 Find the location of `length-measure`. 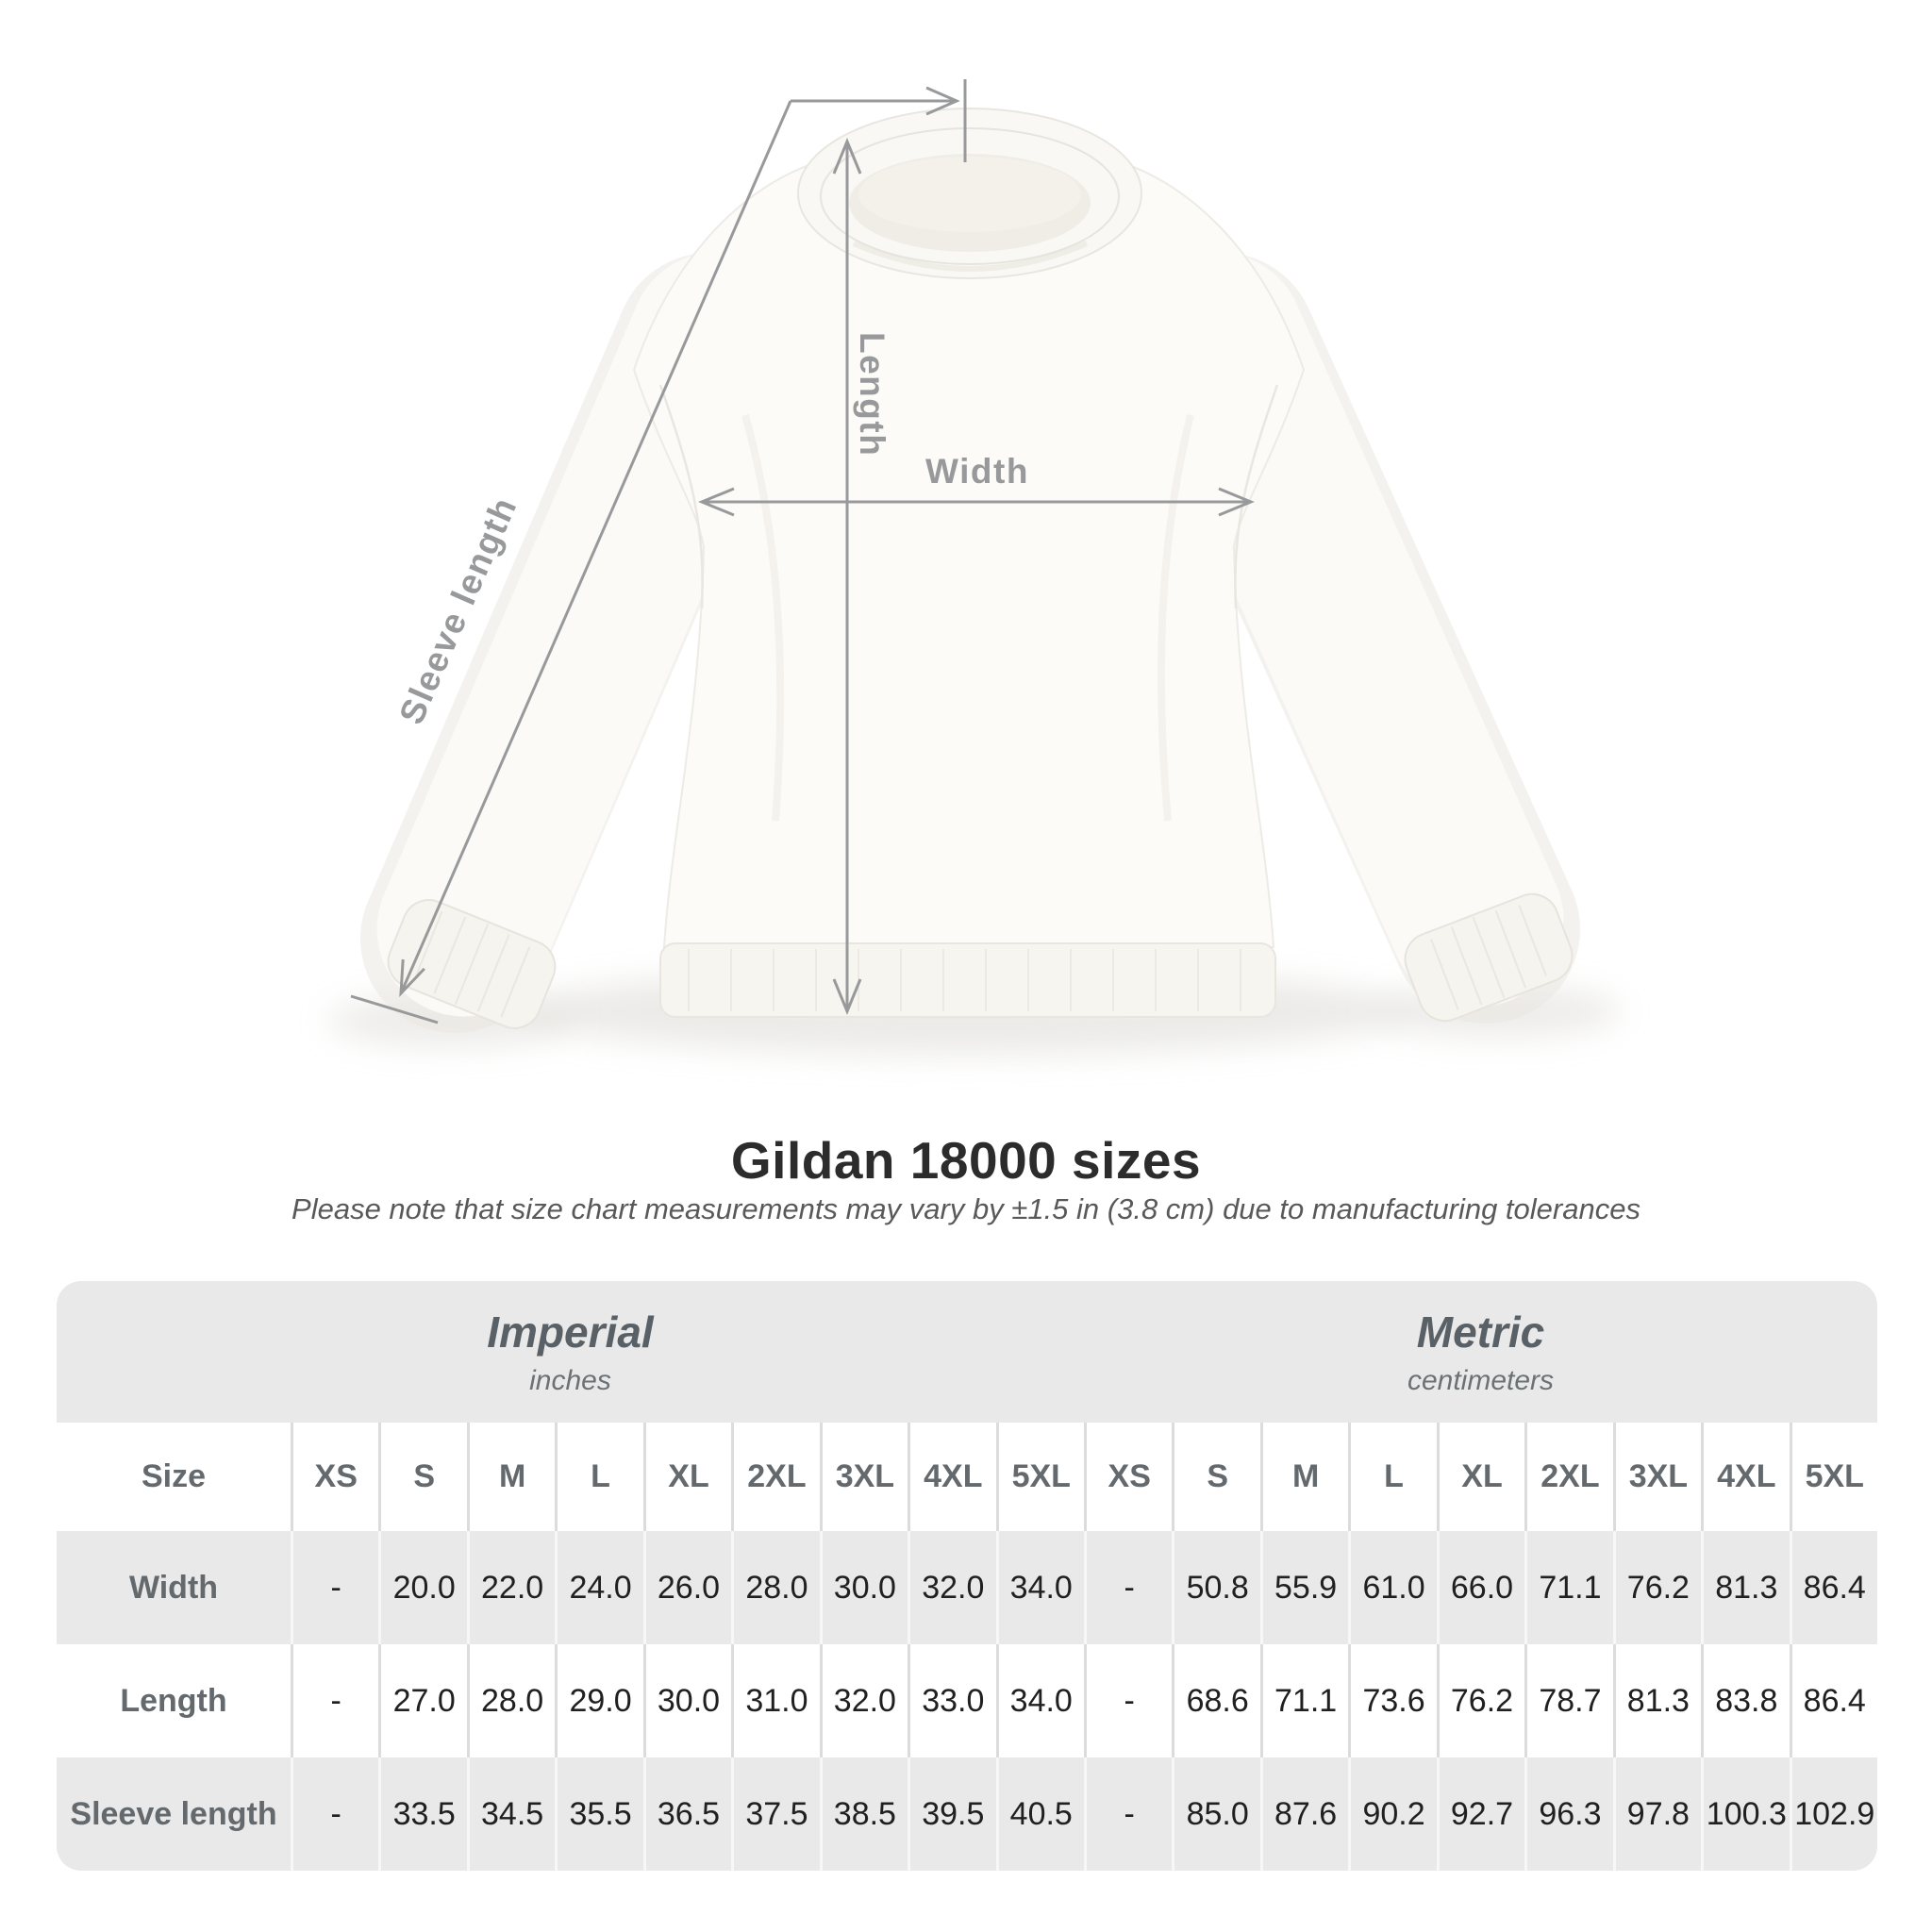

length-measure is located at coordinates (847, 577).